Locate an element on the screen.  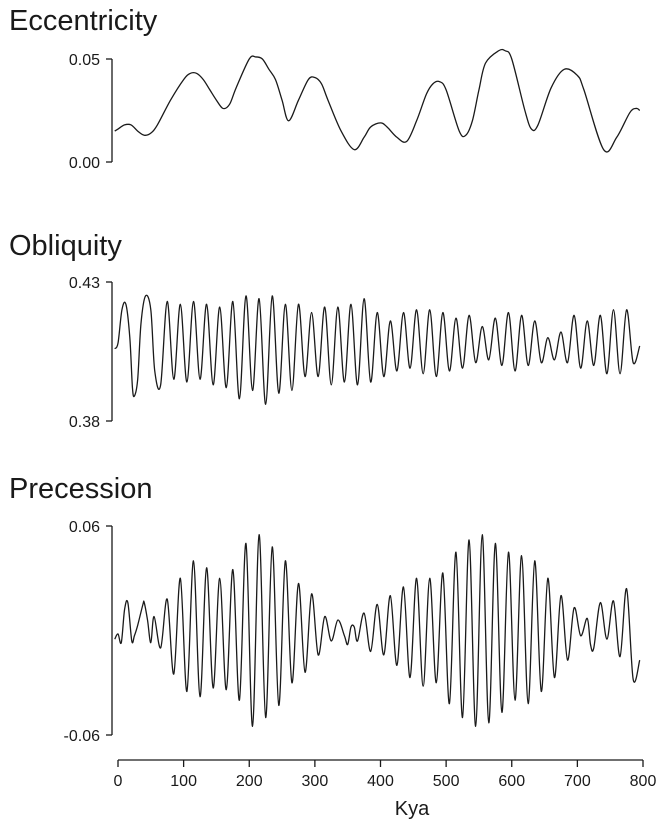
eccentricity-series-line is located at coordinates (377, 100).